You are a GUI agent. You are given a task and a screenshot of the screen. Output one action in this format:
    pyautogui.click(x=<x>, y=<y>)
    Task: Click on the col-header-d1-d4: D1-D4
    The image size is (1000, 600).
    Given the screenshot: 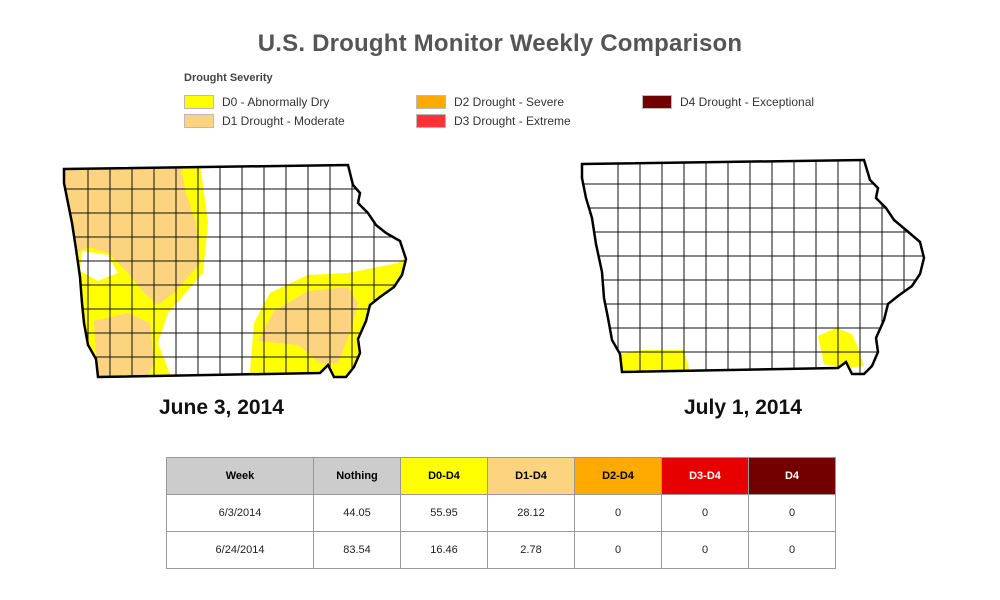 What is the action you would take?
    pyautogui.click(x=531, y=476)
    